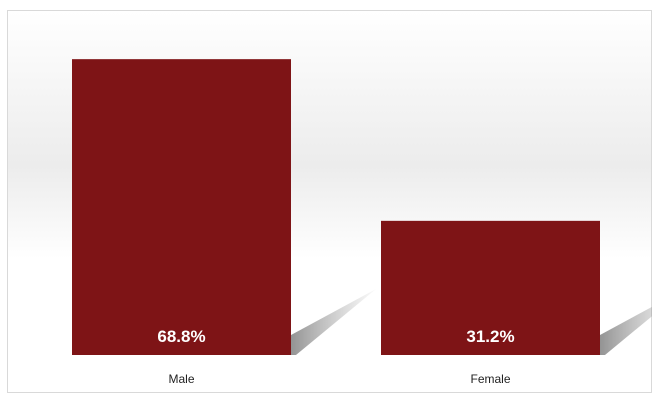 Image resolution: width=652 pixels, height=393 pixels. What do you see at coordinates (490, 379) in the screenshot?
I see `tick-label-female: Female` at bounding box center [490, 379].